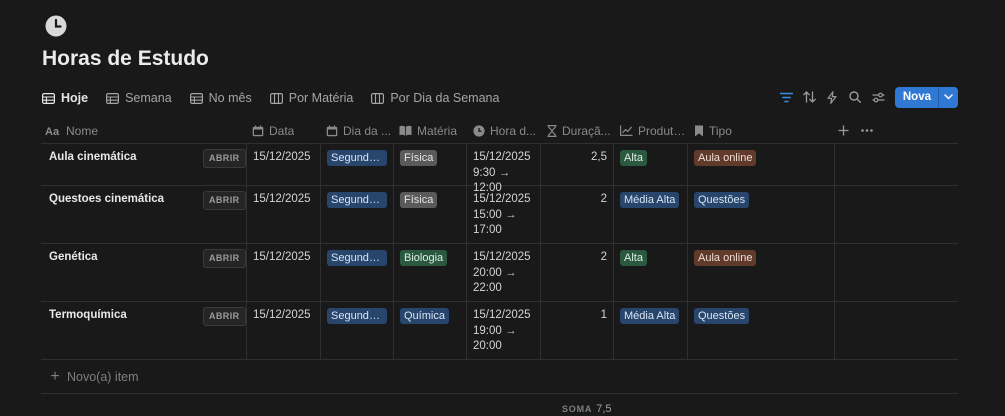 Image resolution: width=1005 pixels, height=416 pixels. I want to click on tab-semana: Semana, so click(139, 98).